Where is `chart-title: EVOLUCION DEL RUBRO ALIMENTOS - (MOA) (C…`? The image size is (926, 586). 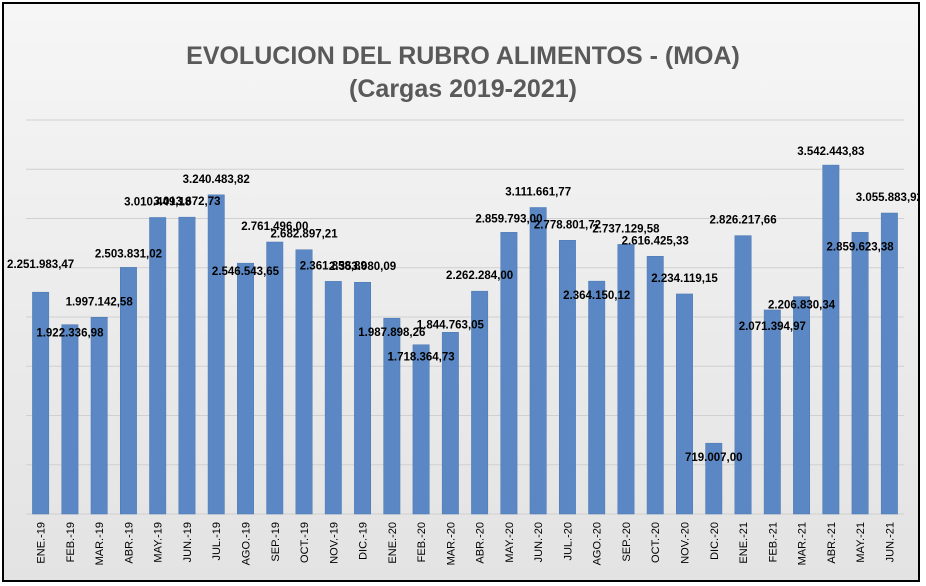 chart-title: EVOLUCION DEL RUBRO ALIMENTOS - (MOA) (C… is located at coordinates (463, 73).